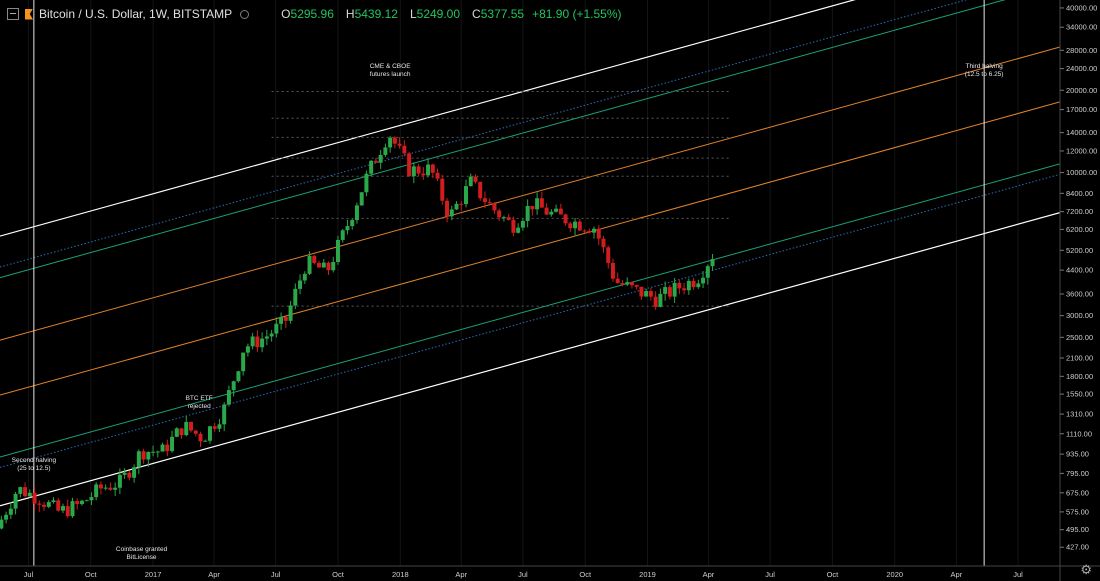 Image resolution: width=1100 pixels, height=581 pixels. What do you see at coordinates (1081, 109) in the screenshot?
I see `price-tick-label: 17000.00` at bounding box center [1081, 109].